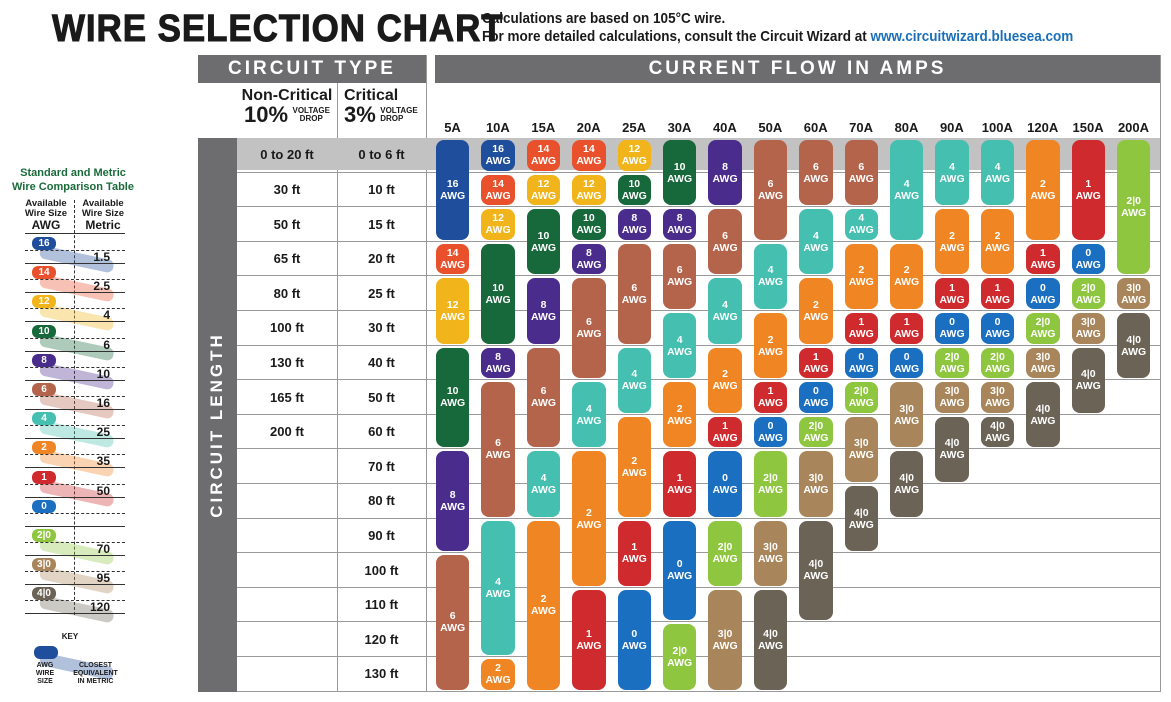 Image resolution: width=1171 pixels, height=702 pixels. I want to click on non-critical-length: 130 ft, so click(287, 362).